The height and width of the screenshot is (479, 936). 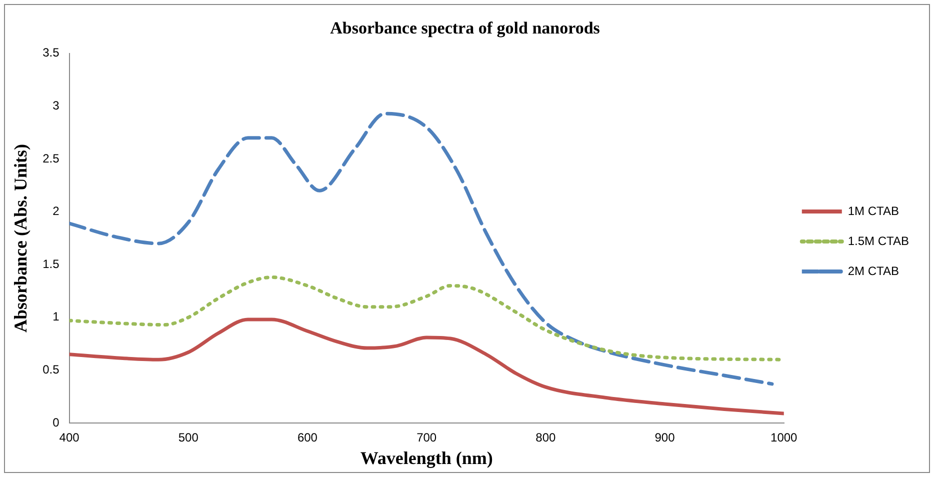 I want to click on legend-label: 1.5M CTAB, so click(x=878, y=241).